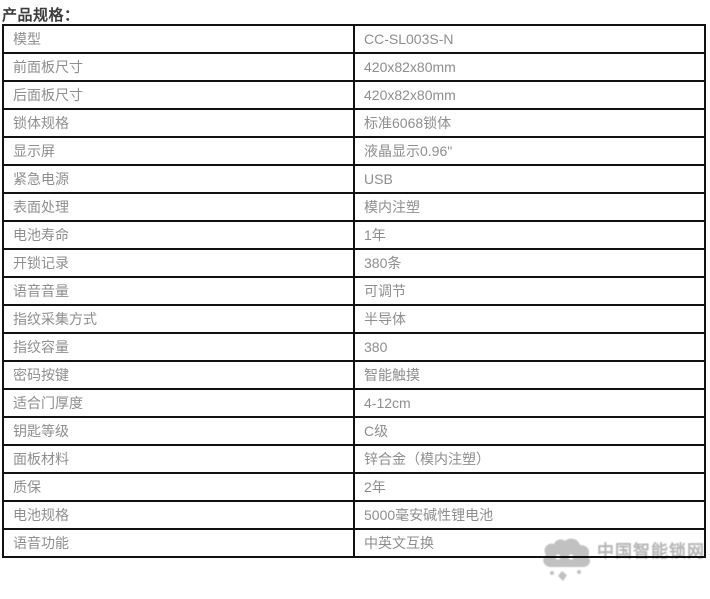 Image resolution: width=710 pixels, height=599 pixels. Describe the element at coordinates (178, 459) in the screenshot. I see `spec-label: 面板材料` at that location.